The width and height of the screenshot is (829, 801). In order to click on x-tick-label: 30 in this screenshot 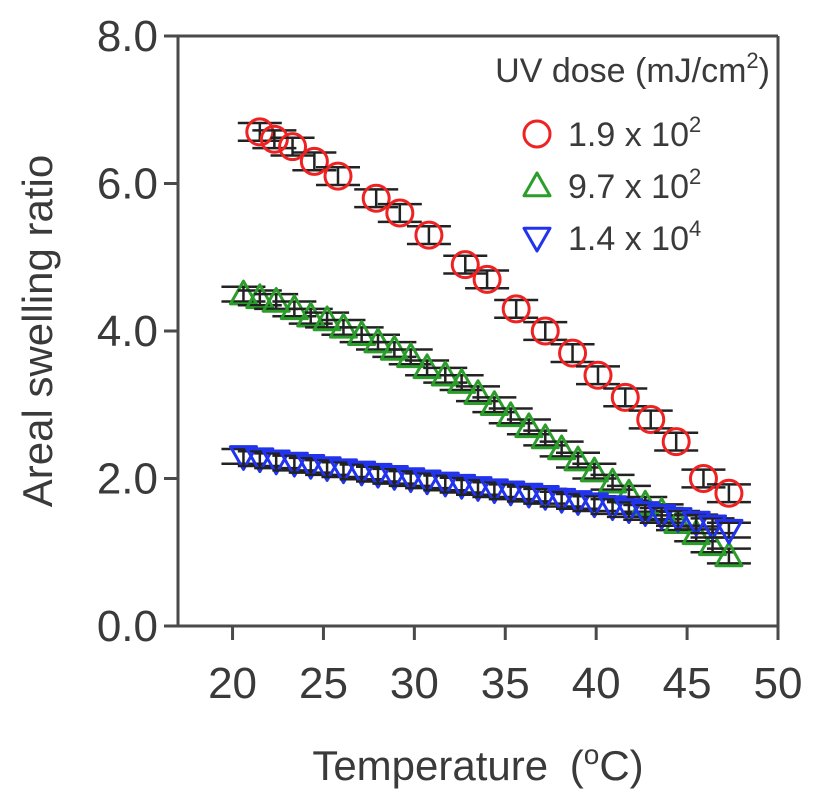, I will do `click(414, 683)`.